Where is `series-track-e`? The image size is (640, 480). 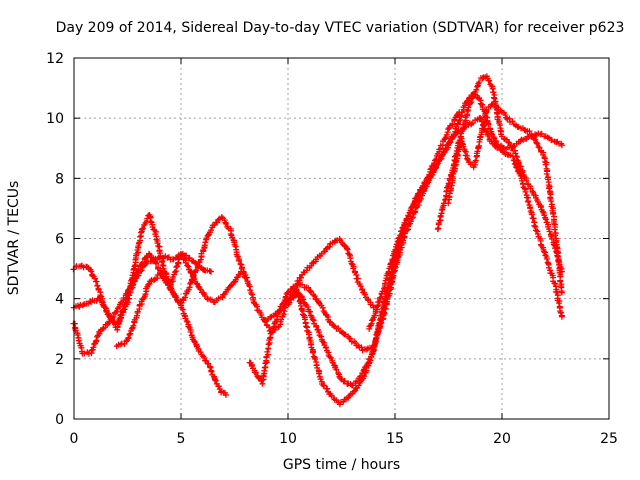 series-track-e is located at coordinates (311, 311).